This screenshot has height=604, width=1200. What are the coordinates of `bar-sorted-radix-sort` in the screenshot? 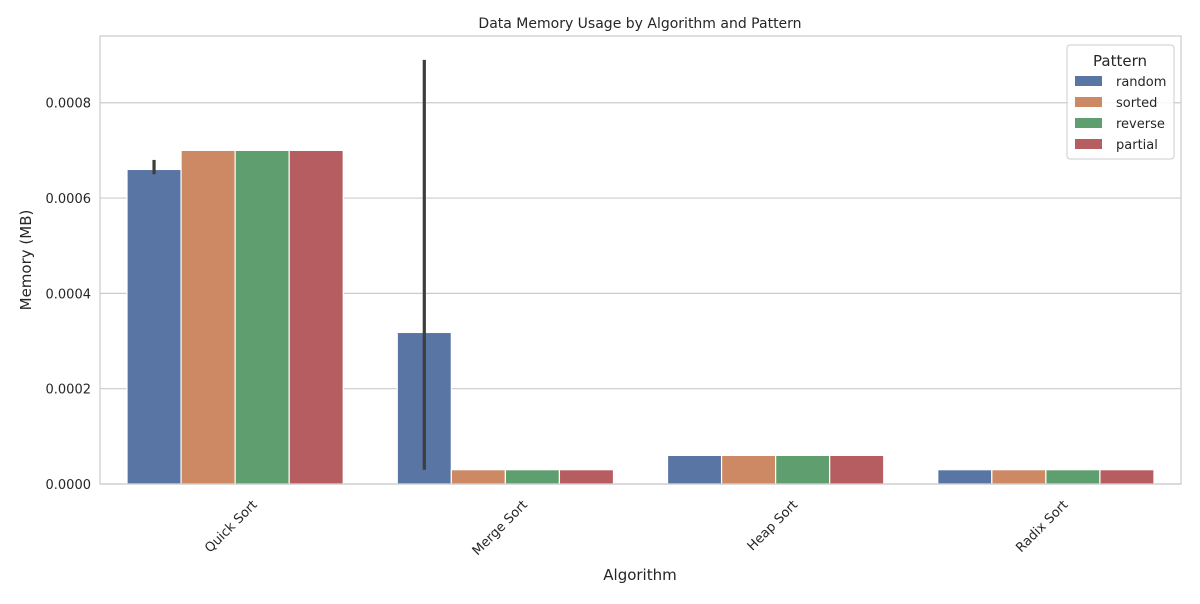 It's located at (1019, 477).